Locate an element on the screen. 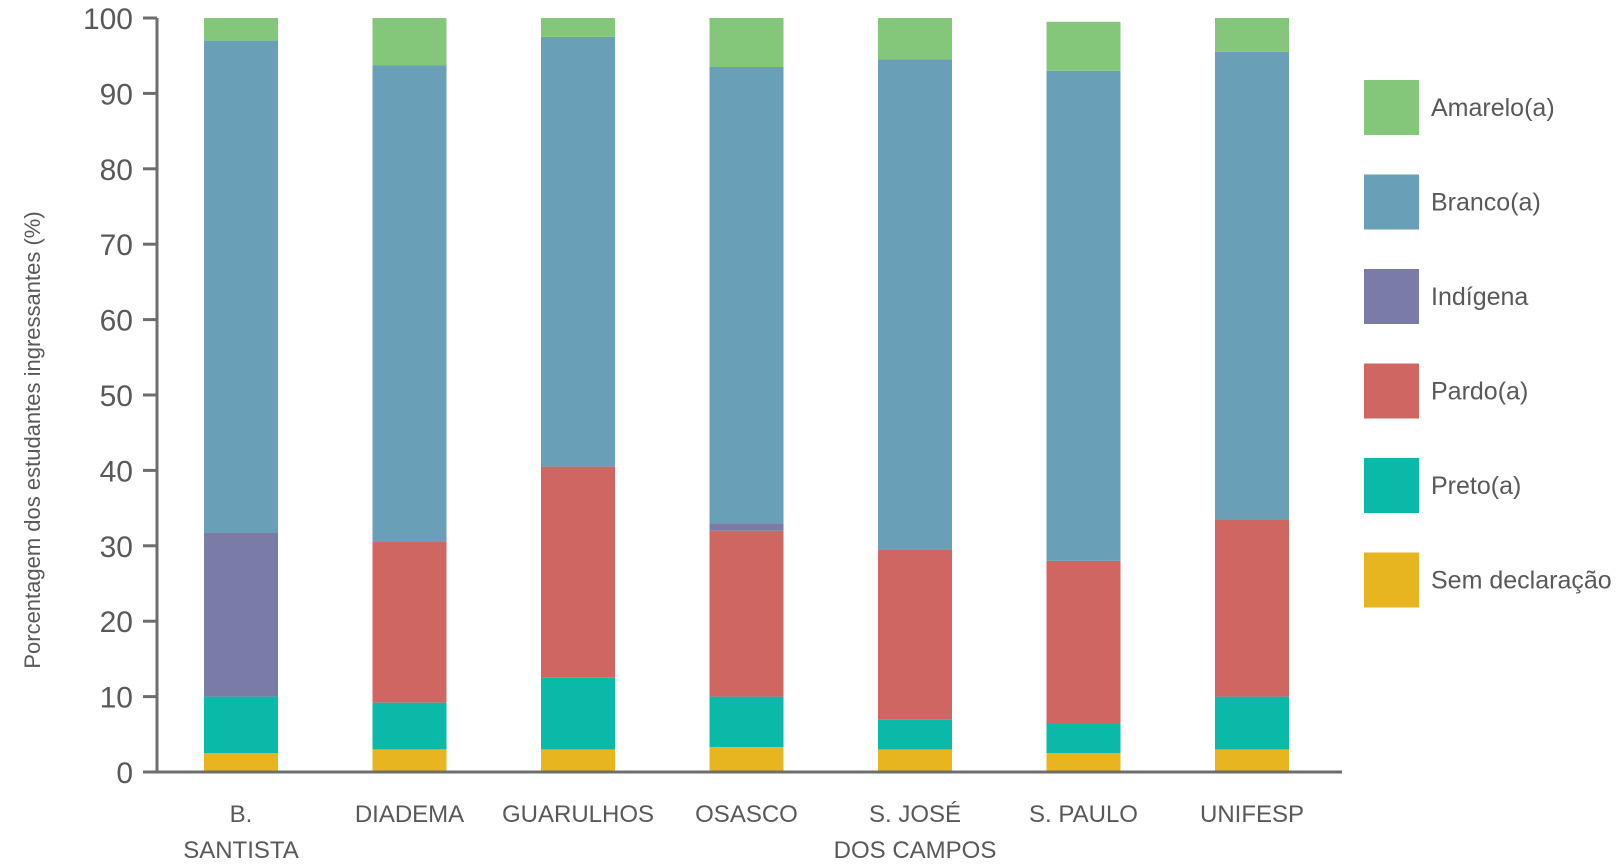 The width and height of the screenshot is (1621, 866). y-tick-label: 80 is located at coordinates (116, 170).